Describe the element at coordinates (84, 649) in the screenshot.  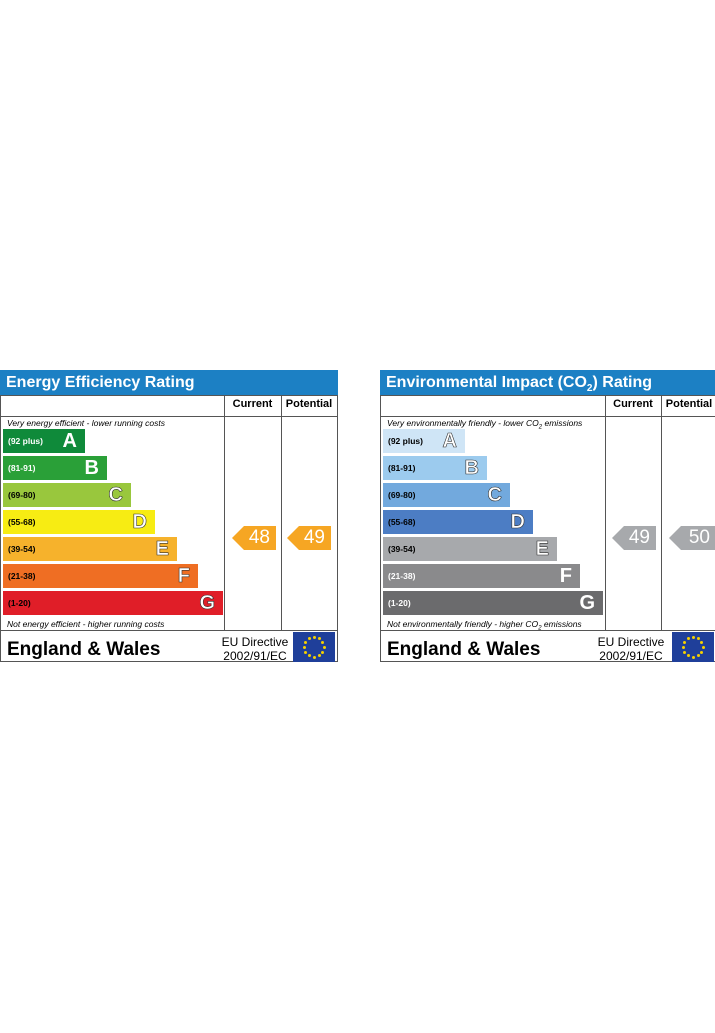
I see `region-label: England & Wales` at that location.